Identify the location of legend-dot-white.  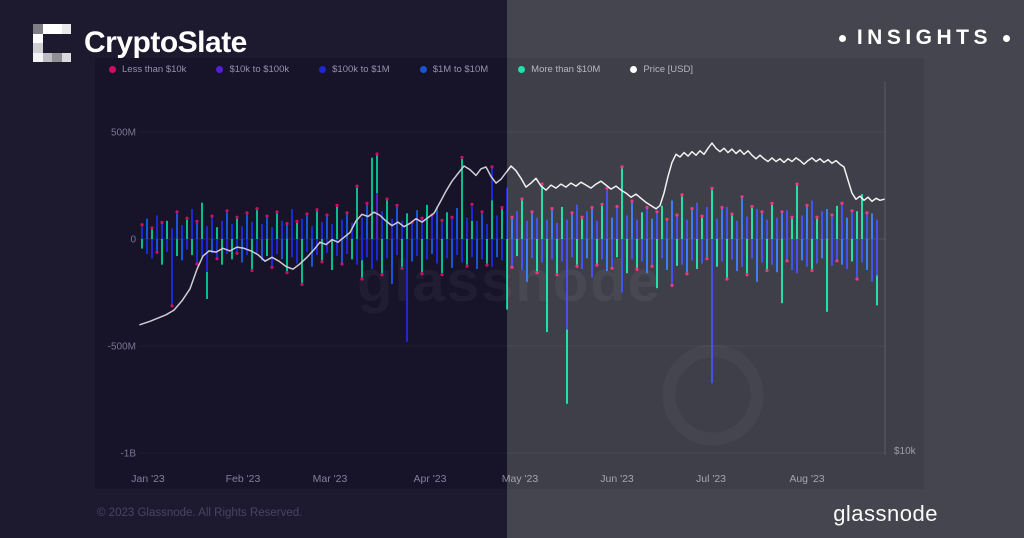
(634, 69).